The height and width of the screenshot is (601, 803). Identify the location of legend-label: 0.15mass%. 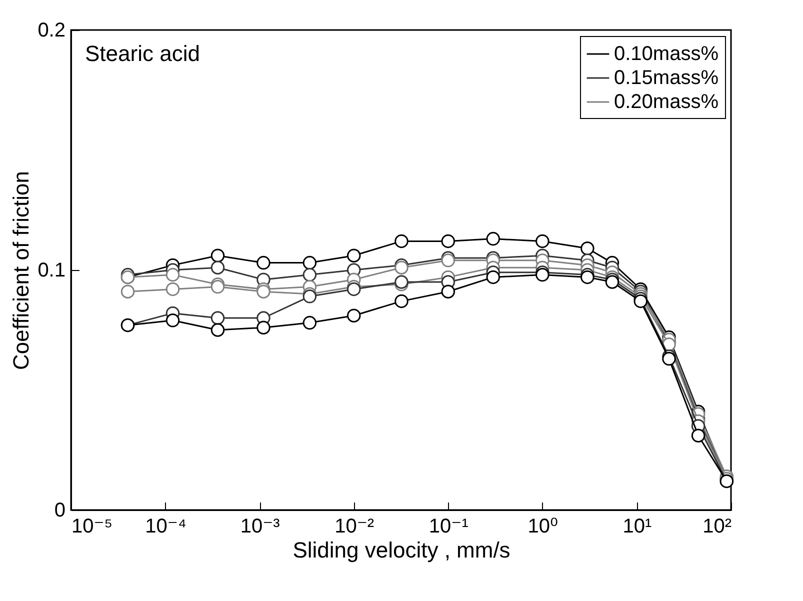
(666, 78).